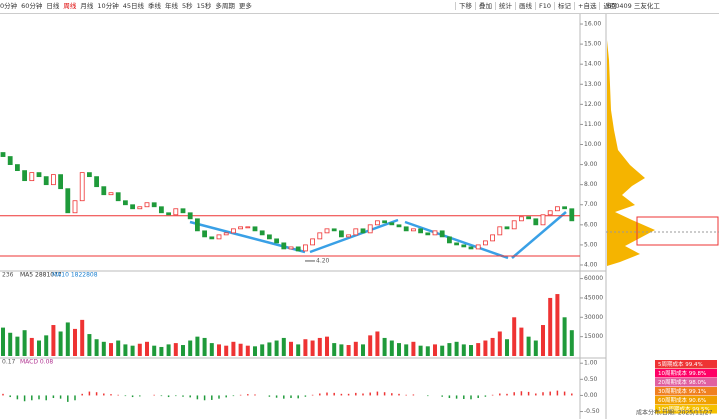 This screenshot has width=719, height=419. I want to click on y-tick-label: 14.00, so click(592, 64).